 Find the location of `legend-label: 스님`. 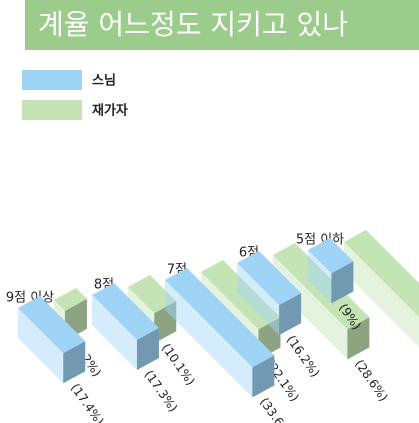

legend-label: 스님 is located at coordinates (104, 81).